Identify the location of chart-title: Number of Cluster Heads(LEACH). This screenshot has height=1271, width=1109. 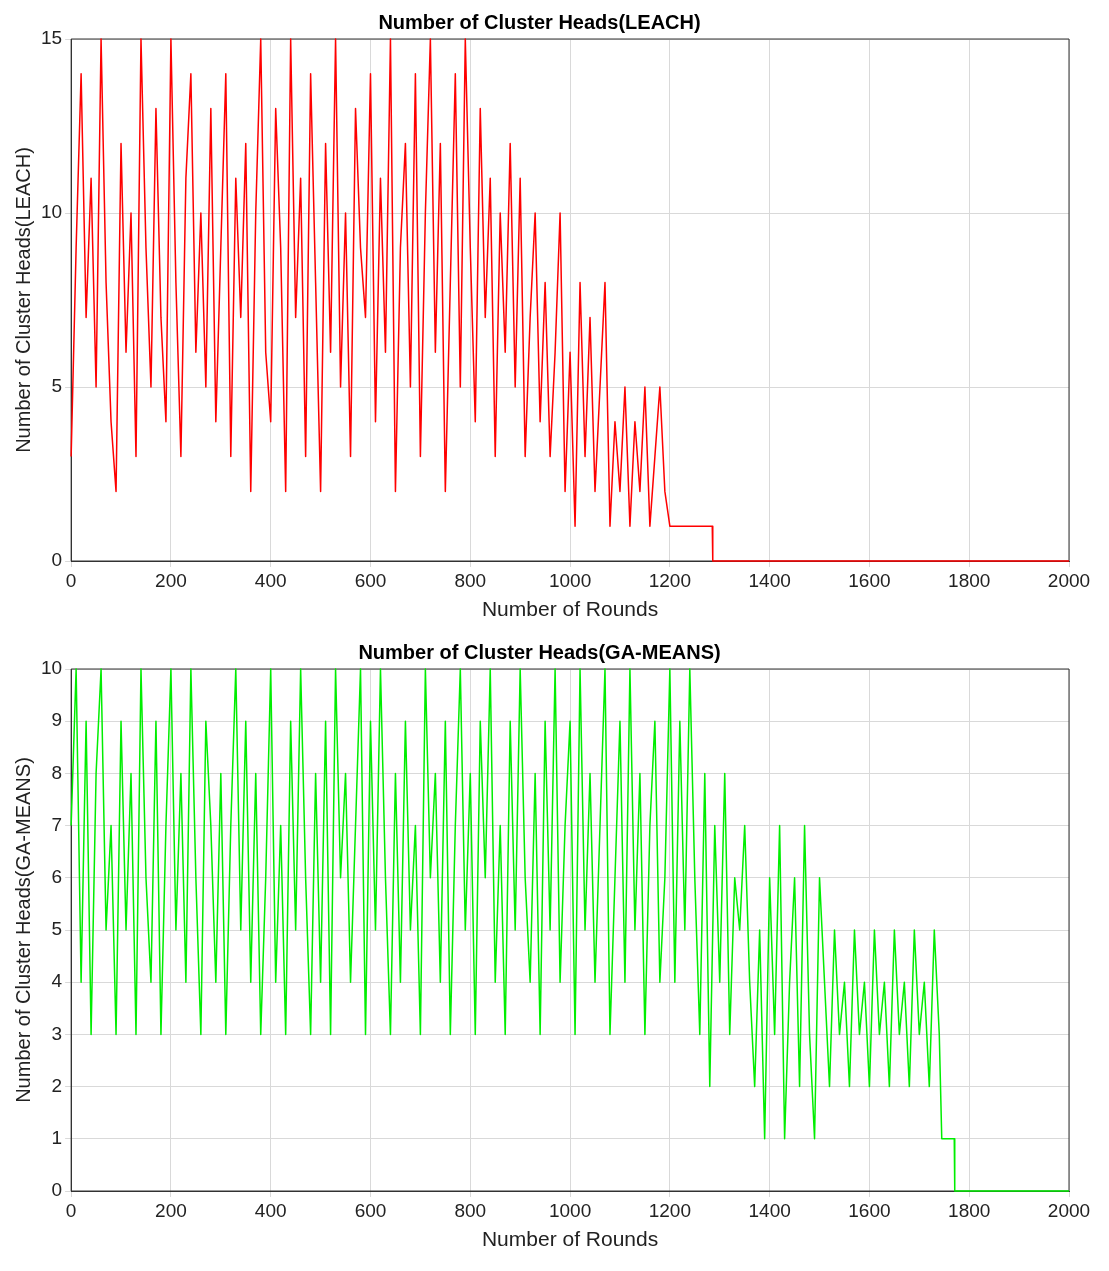
(539, 21).